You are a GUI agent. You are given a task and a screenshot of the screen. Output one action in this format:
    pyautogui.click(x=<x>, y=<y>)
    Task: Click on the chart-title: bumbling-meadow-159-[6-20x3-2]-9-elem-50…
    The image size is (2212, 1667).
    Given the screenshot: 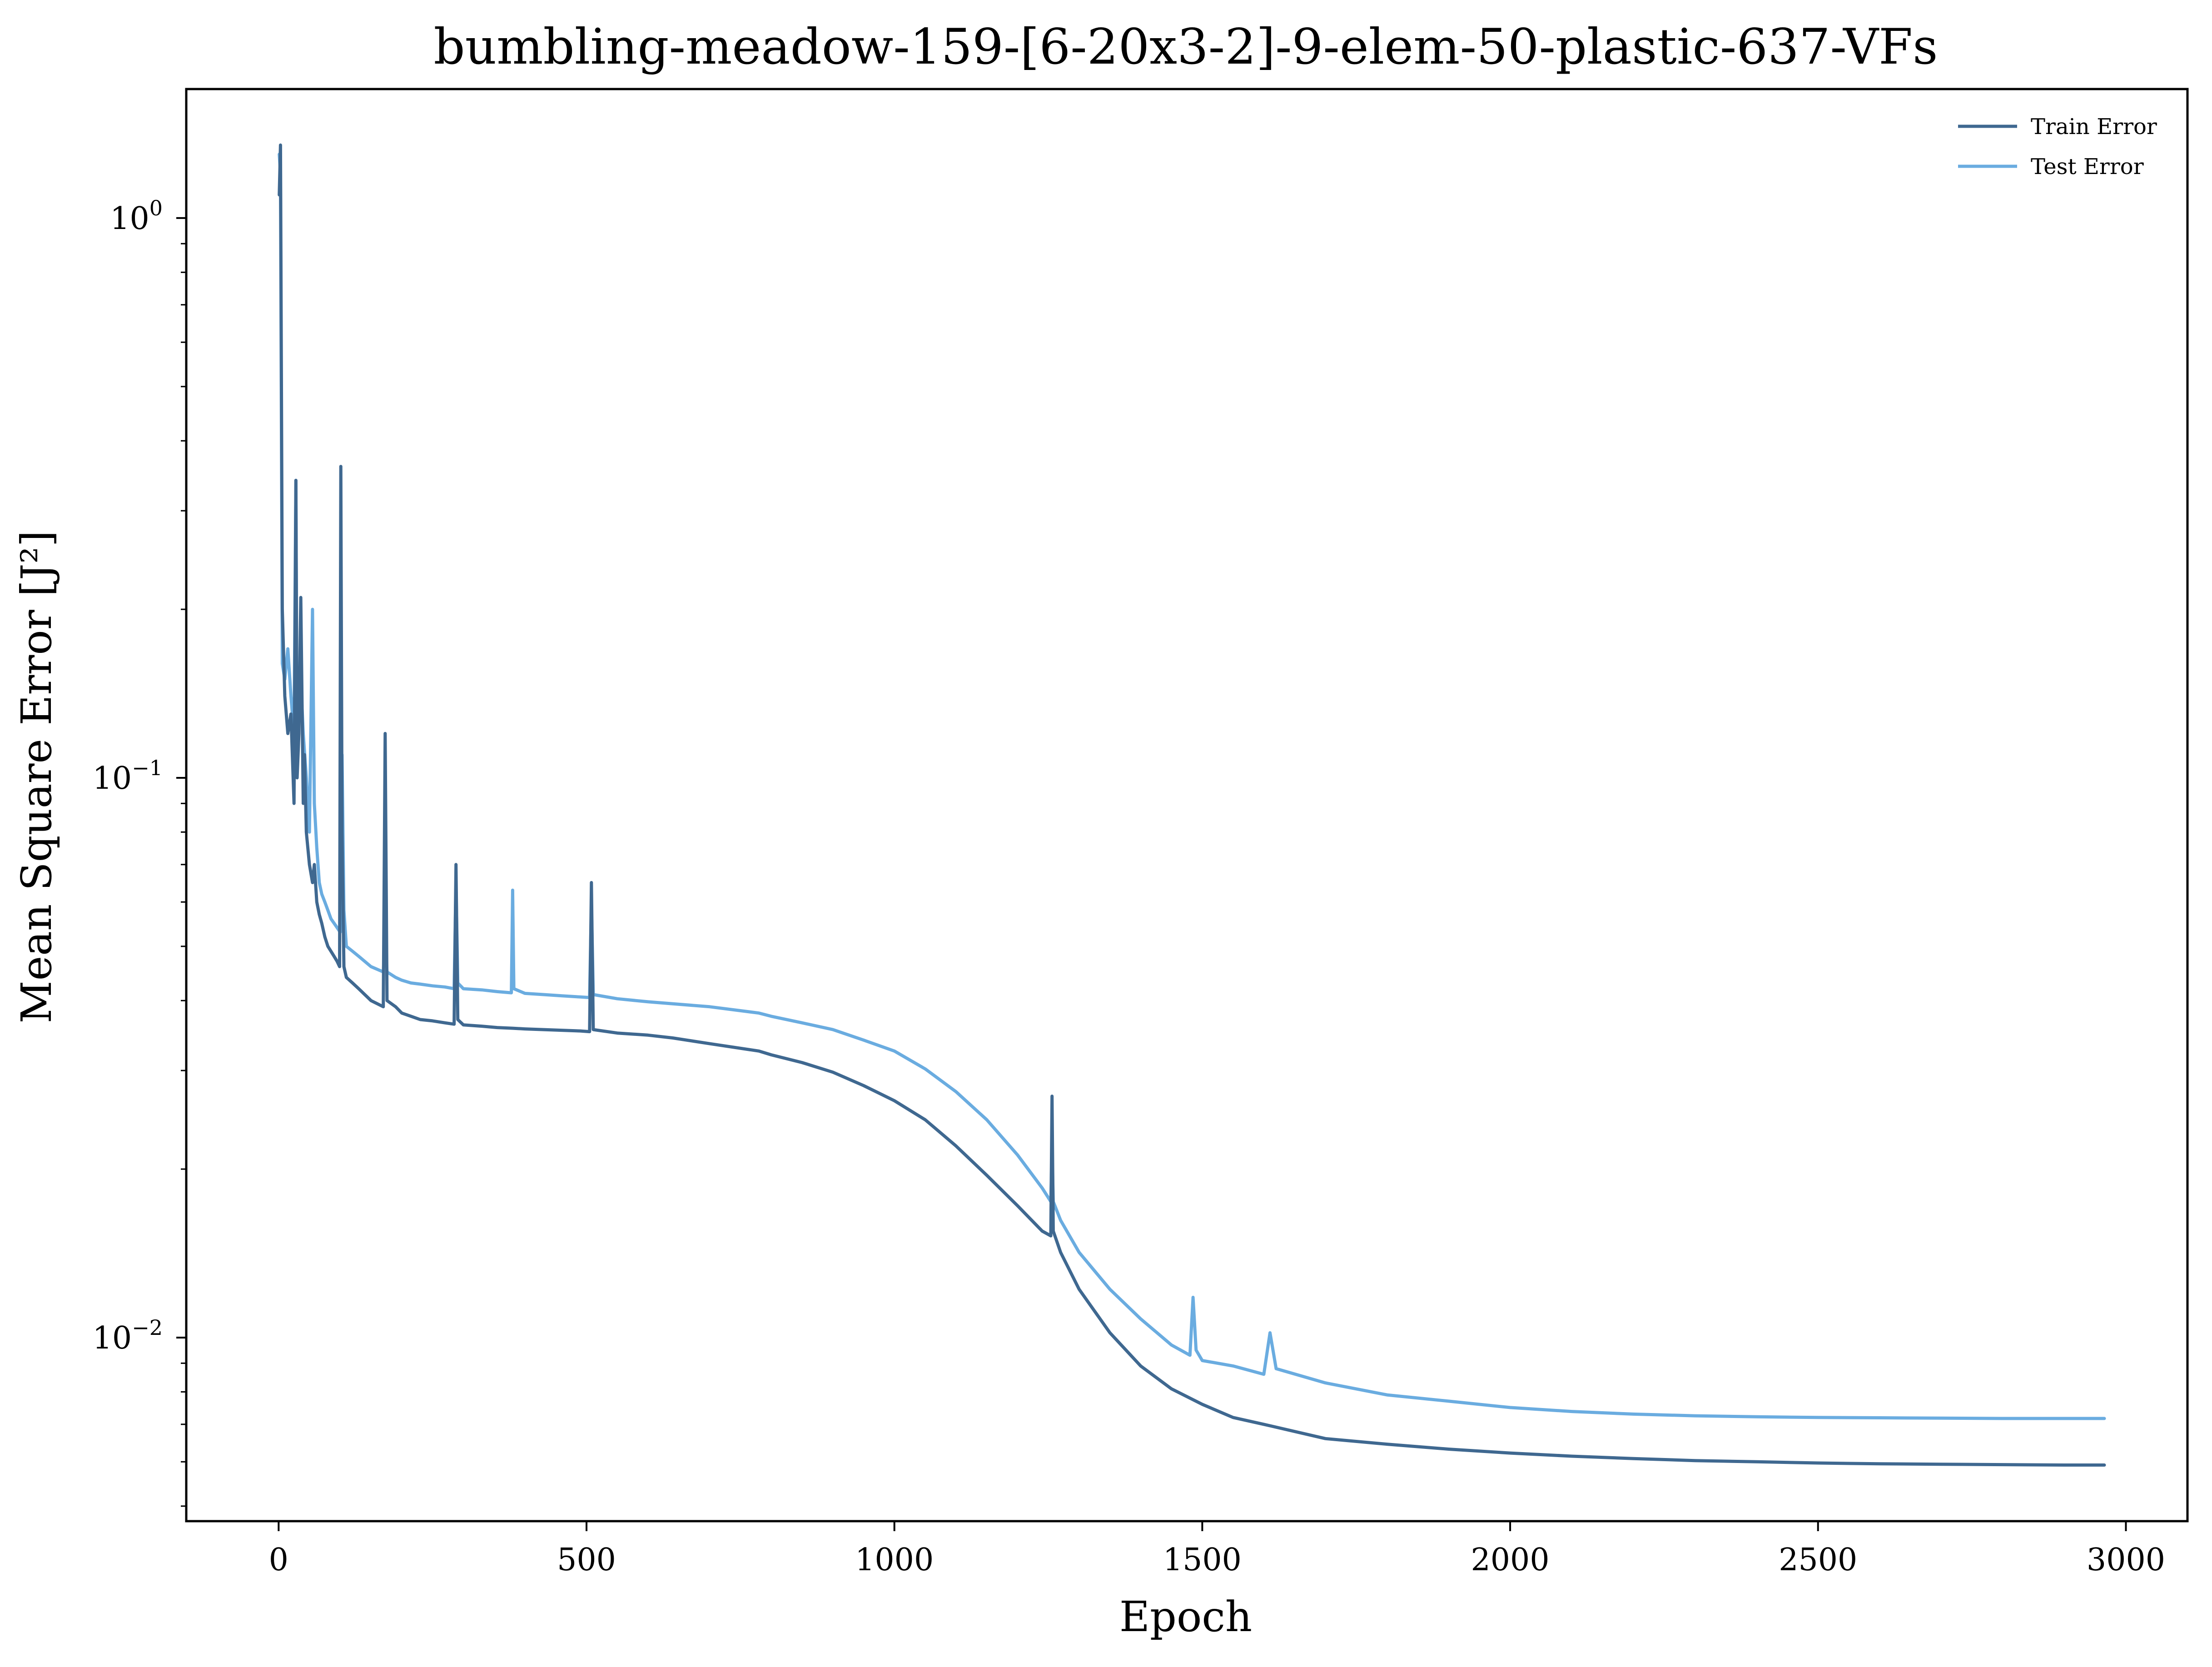 What is the action you would take?
    pyautogui.click(x=1185, y=47)
    